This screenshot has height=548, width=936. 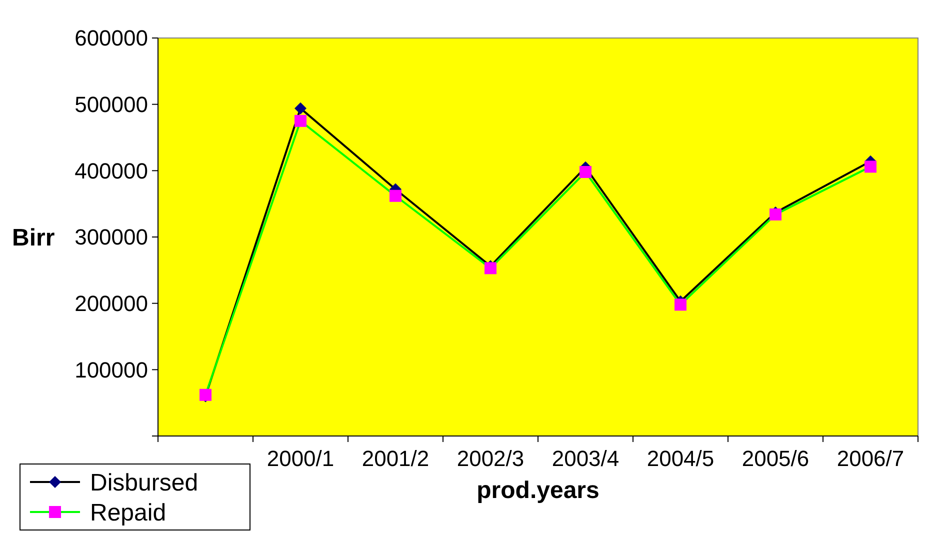 I want to click on y-tick-label: 100000, so click(x=111, y=369).